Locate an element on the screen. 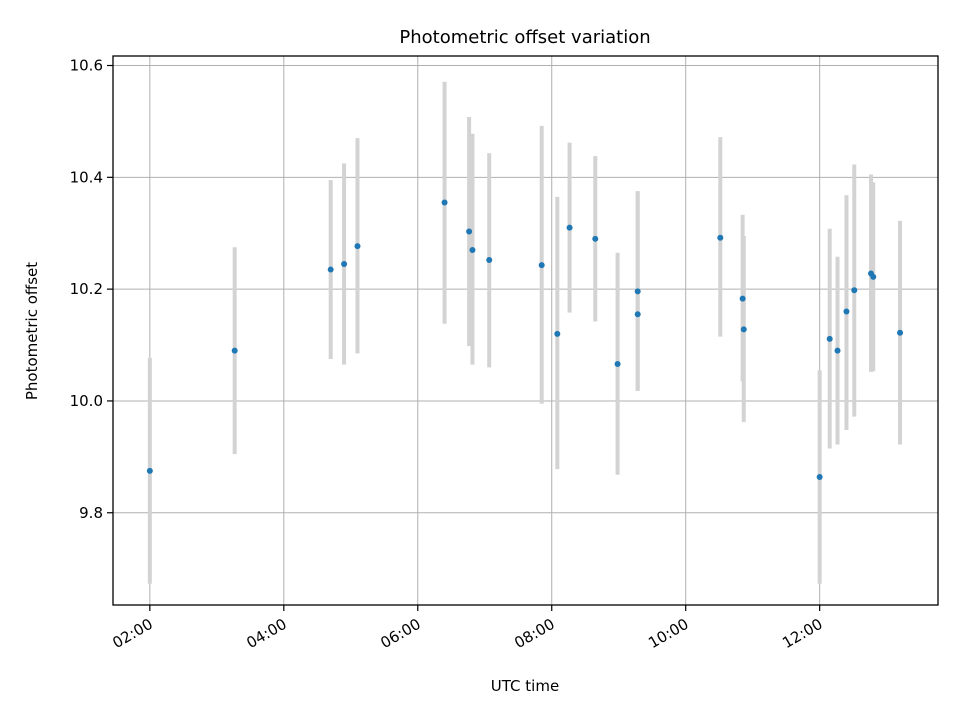 The height and width of the screenshot is (720, 960). y-tick-label: 10.6 is located at coordinates (86, 66).